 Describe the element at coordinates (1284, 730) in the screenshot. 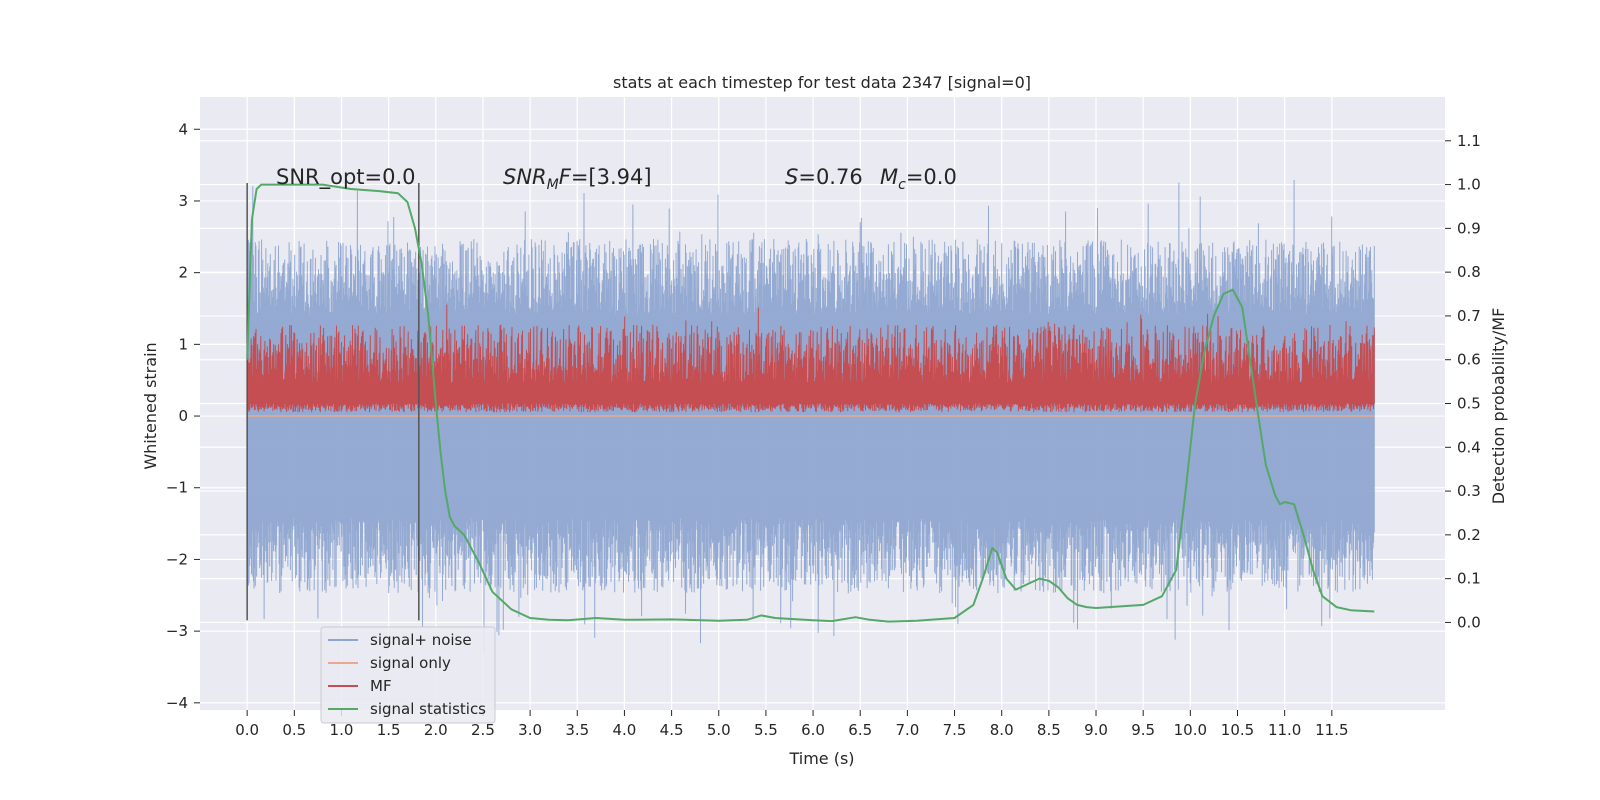

I see `x-tick-label: 11.0` at that location.